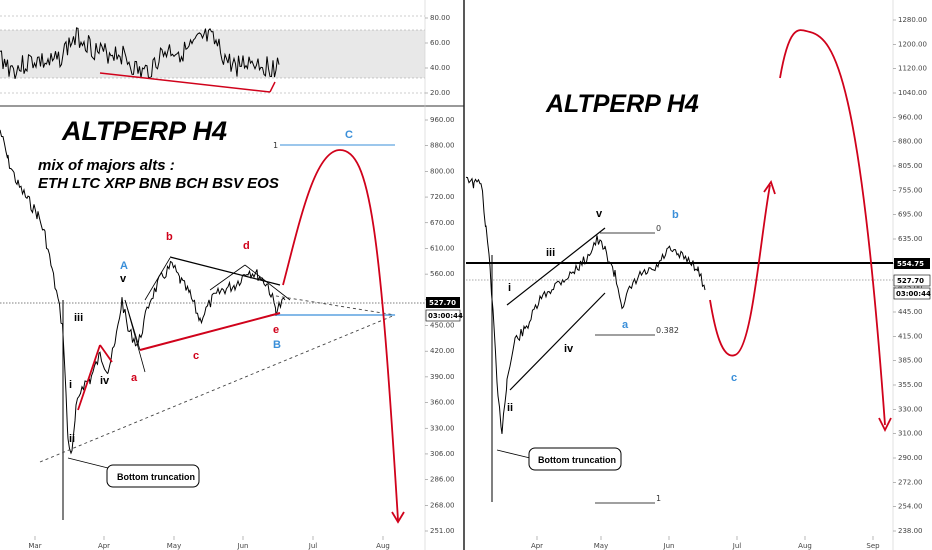 Image resolution: width=932 pixels, height=550 pixels. What do you see at coordinates (140, 53) in the screenshot?
I see `rsi-line` at bounding box center [140, 53].